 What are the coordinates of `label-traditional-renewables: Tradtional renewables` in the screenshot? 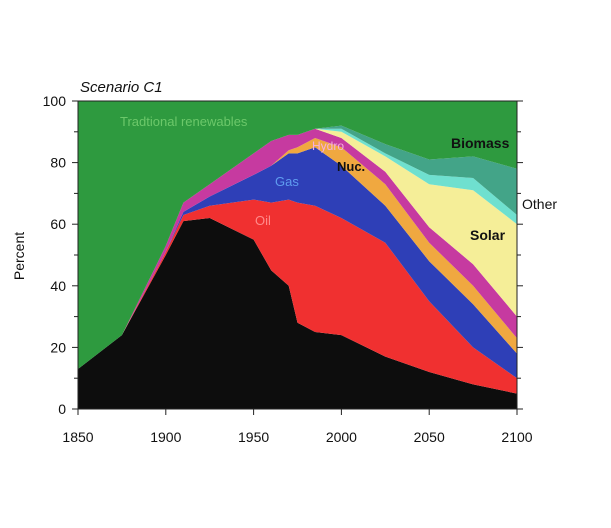 It's located at (184, 121).